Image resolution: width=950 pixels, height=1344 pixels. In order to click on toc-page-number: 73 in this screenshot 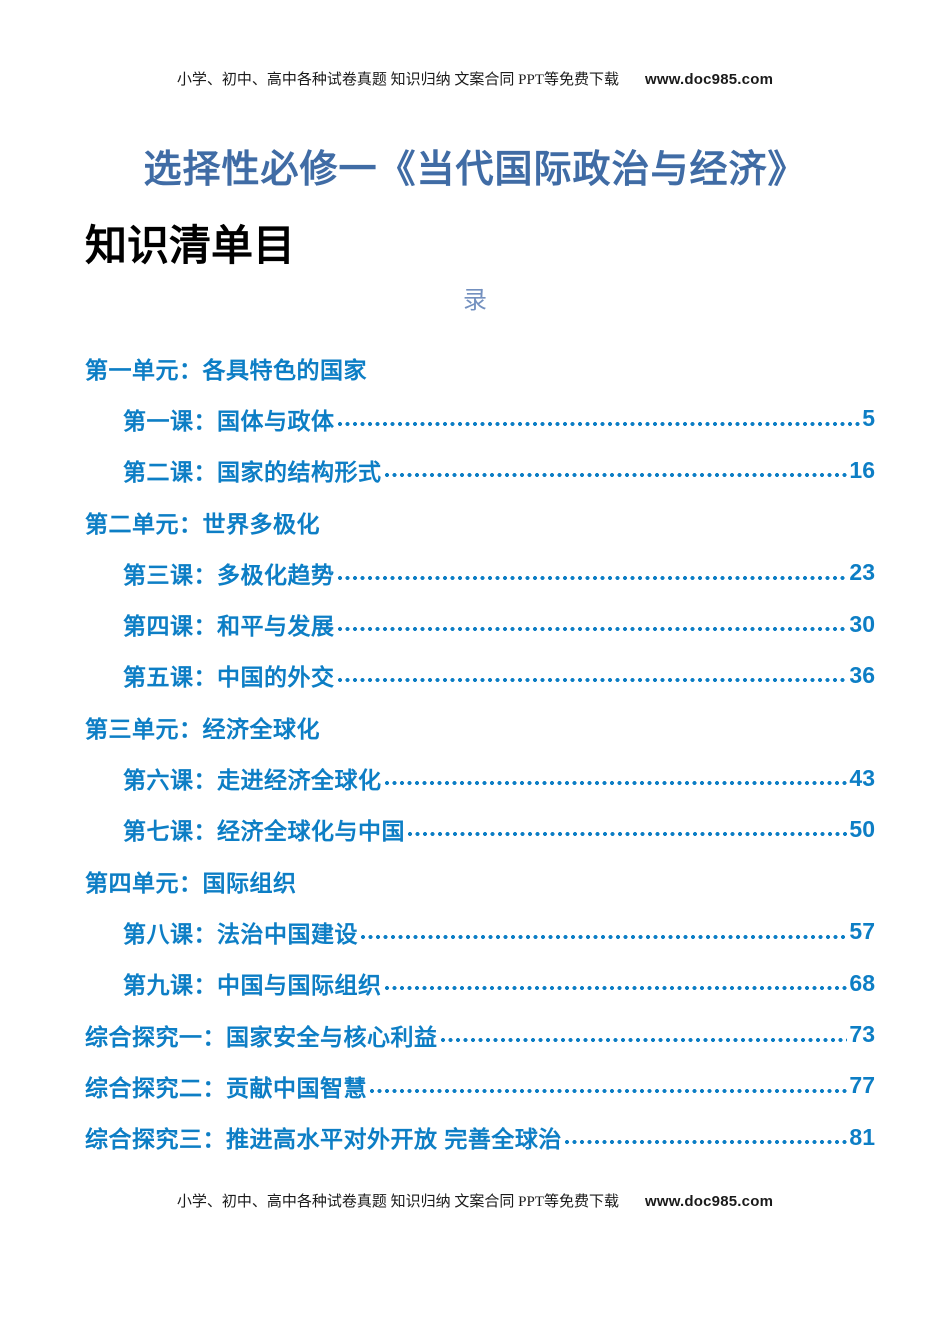, I will do `click(862, 1034)`.